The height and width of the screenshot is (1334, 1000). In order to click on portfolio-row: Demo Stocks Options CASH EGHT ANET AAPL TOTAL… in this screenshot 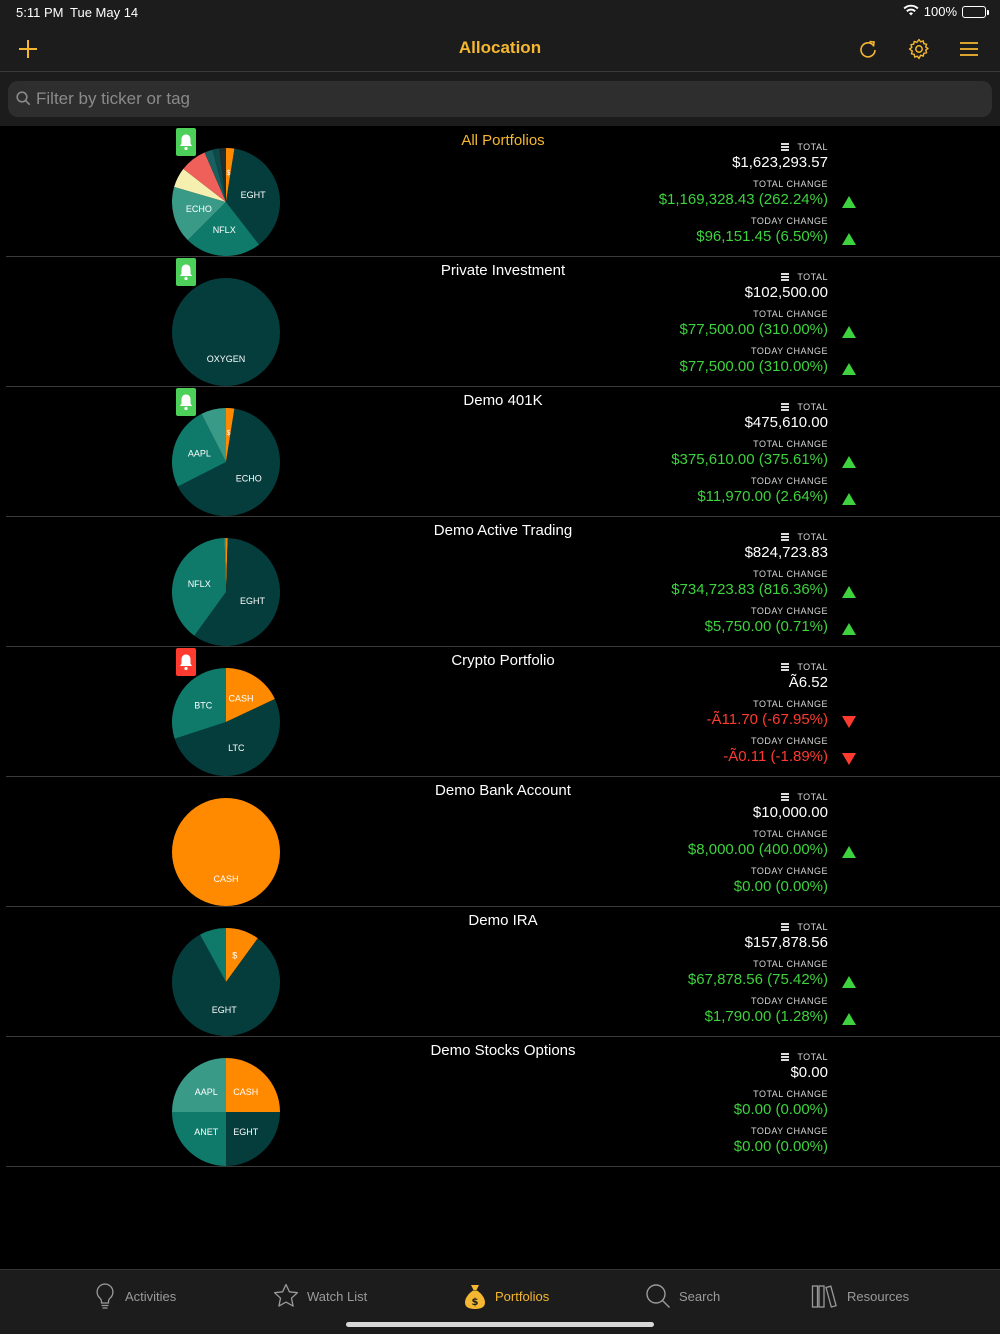, I will do `click(503, 1102)`.